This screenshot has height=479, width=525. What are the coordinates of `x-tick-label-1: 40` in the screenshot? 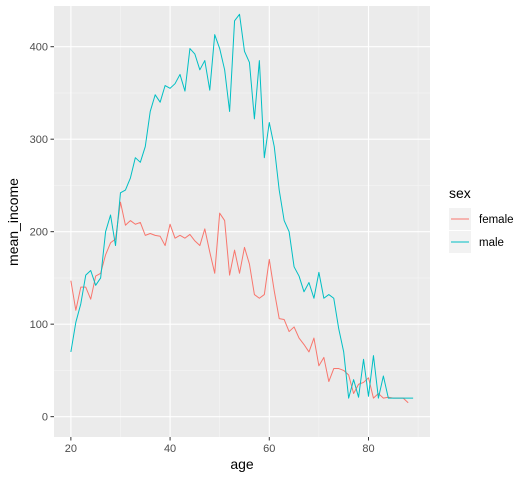 It's located at (170, 449).